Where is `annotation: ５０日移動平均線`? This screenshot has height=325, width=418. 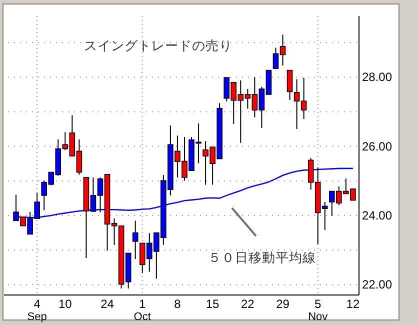 annotation: ５０日移動平均線 is located at coordinates (262, 257).